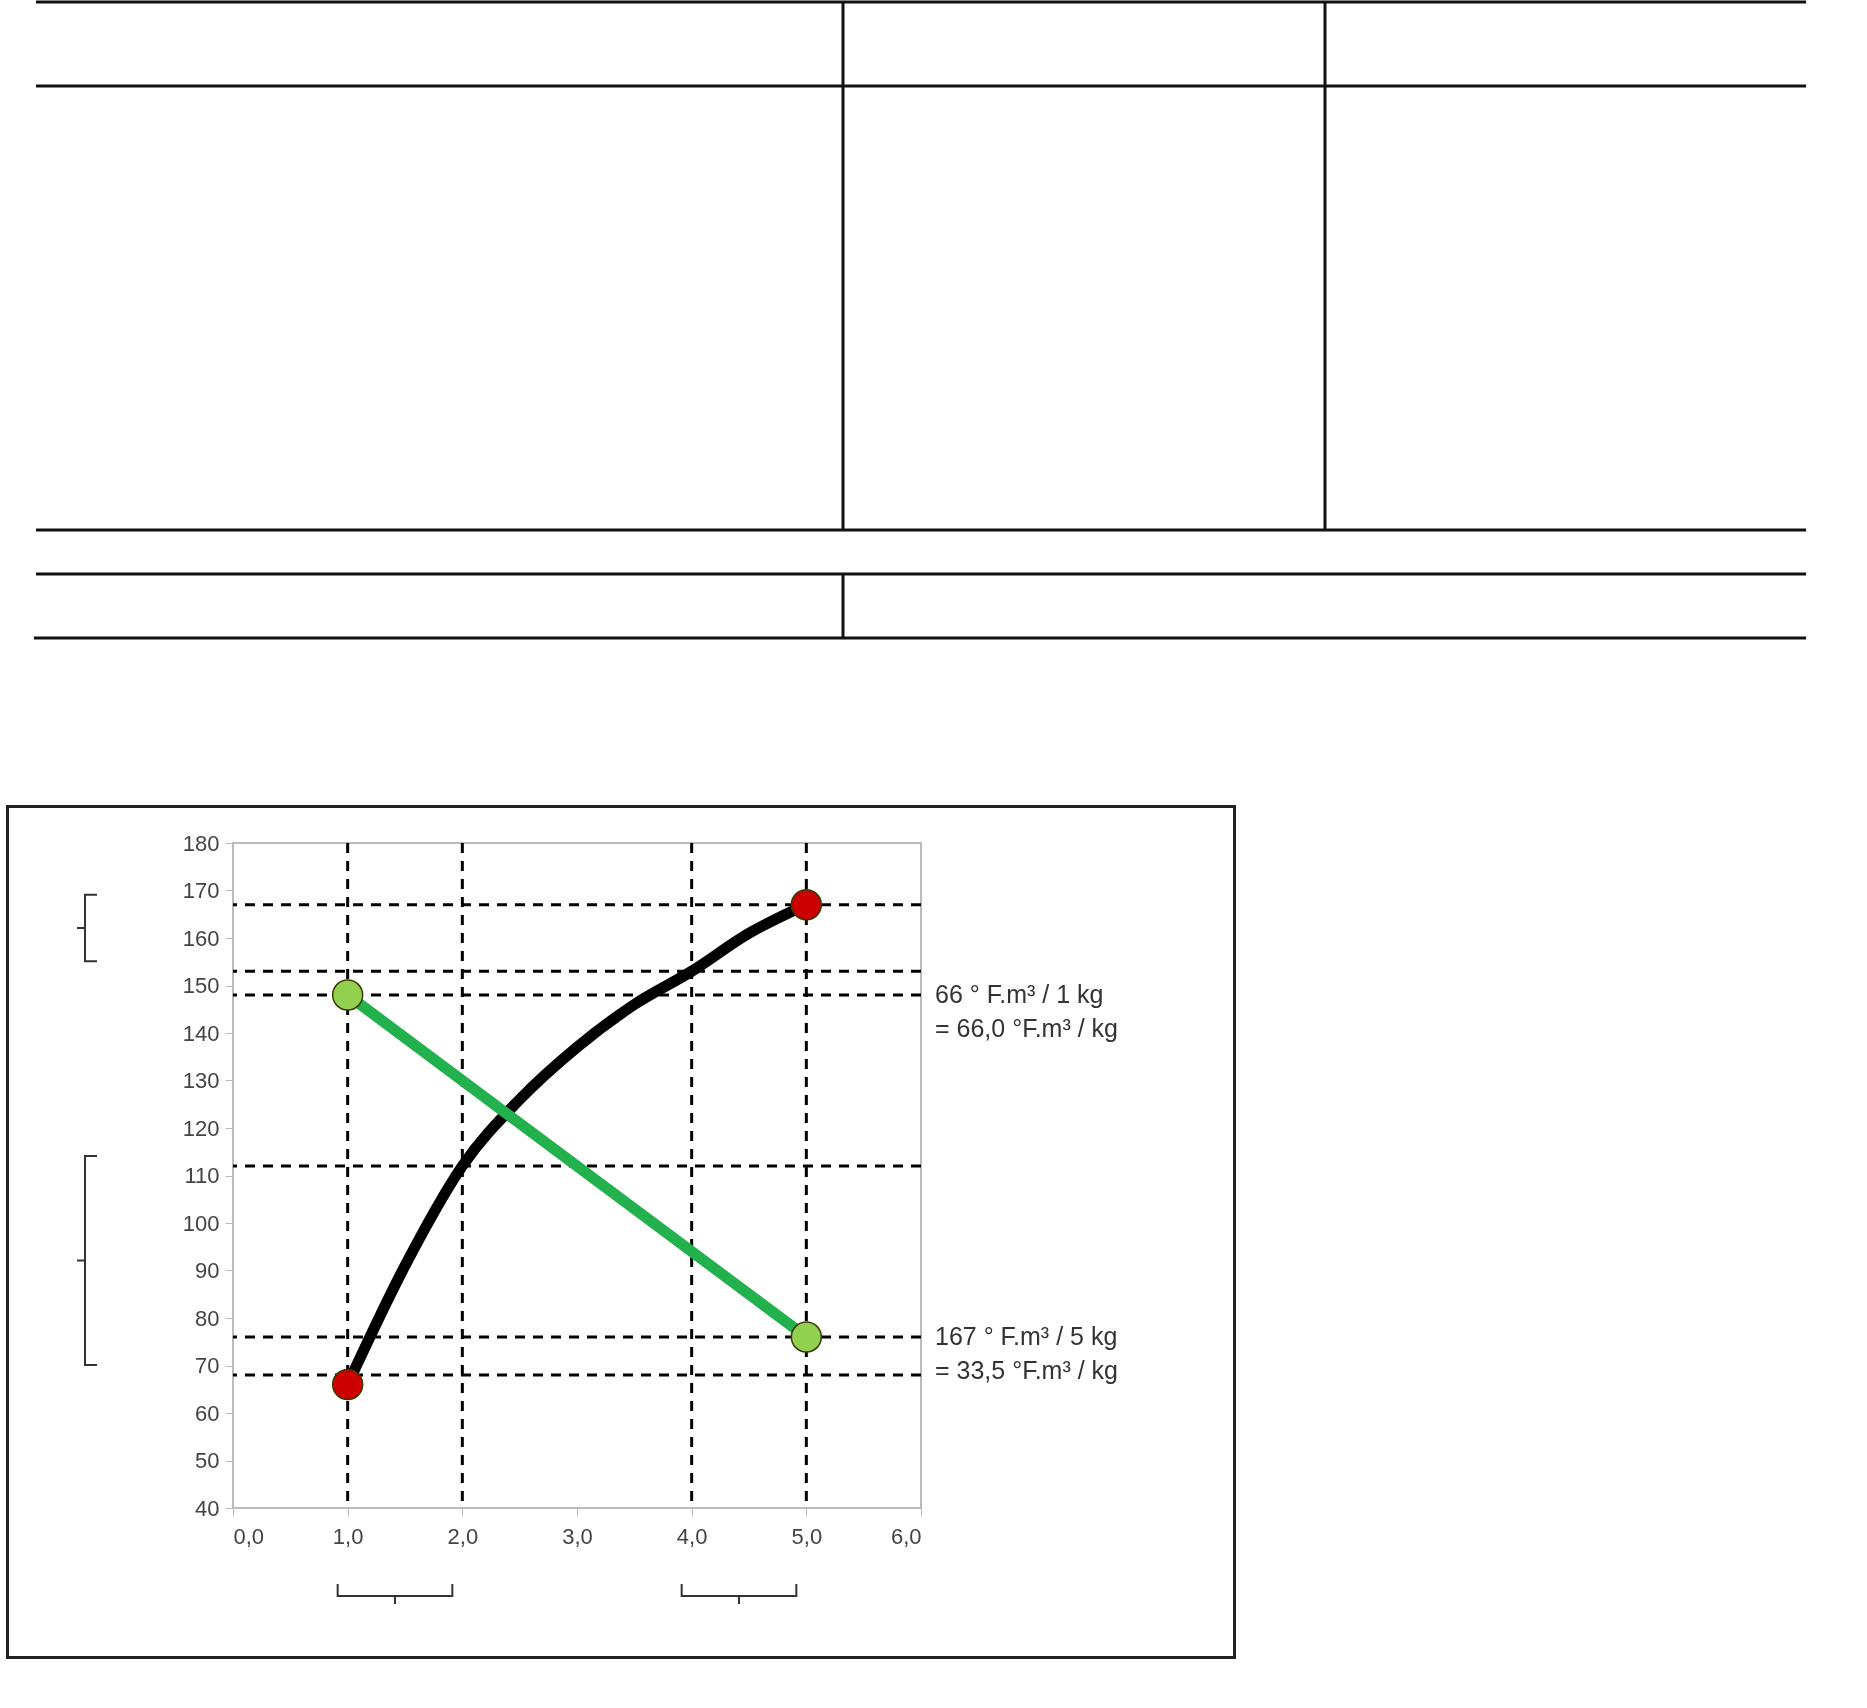  I want to click on x-tick-label: 2,0, so click(463, 1536).